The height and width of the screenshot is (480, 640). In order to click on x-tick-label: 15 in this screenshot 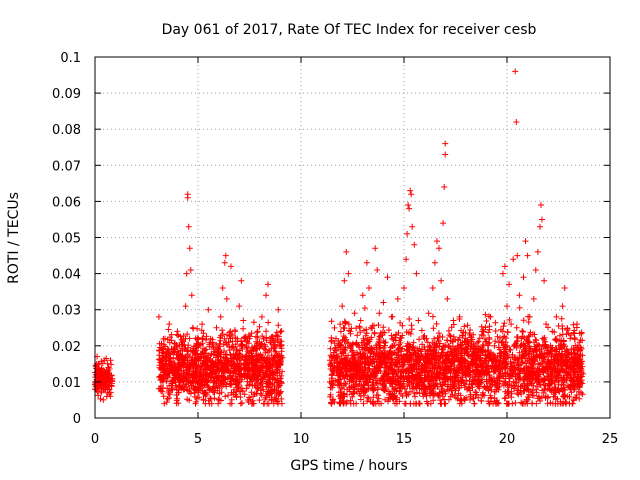, I will do `click(404, 439)`.